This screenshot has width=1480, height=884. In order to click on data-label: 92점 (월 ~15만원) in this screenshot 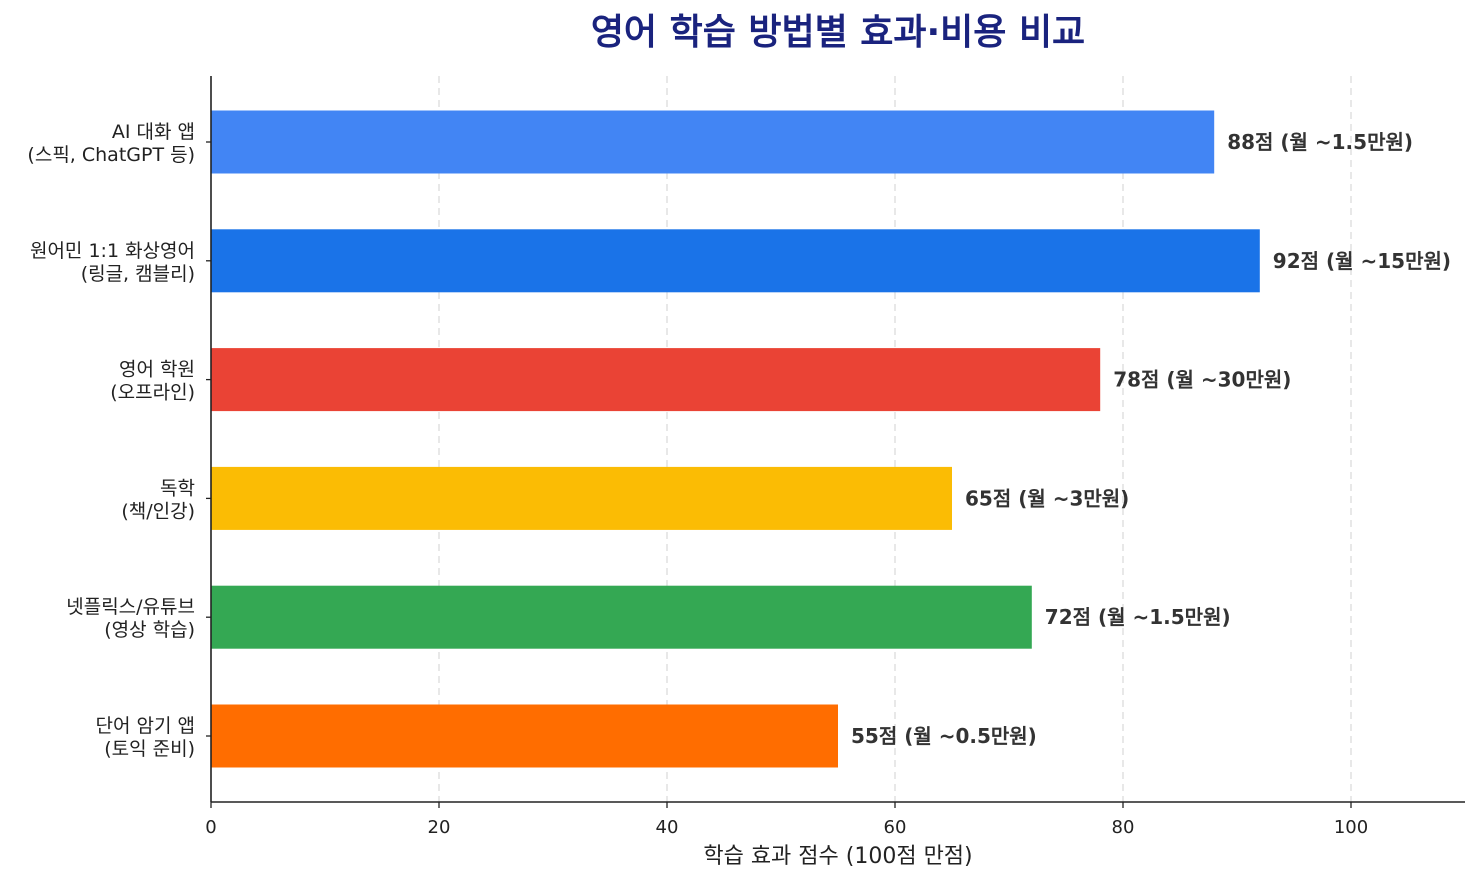, I will do `click(1362, 261)`.